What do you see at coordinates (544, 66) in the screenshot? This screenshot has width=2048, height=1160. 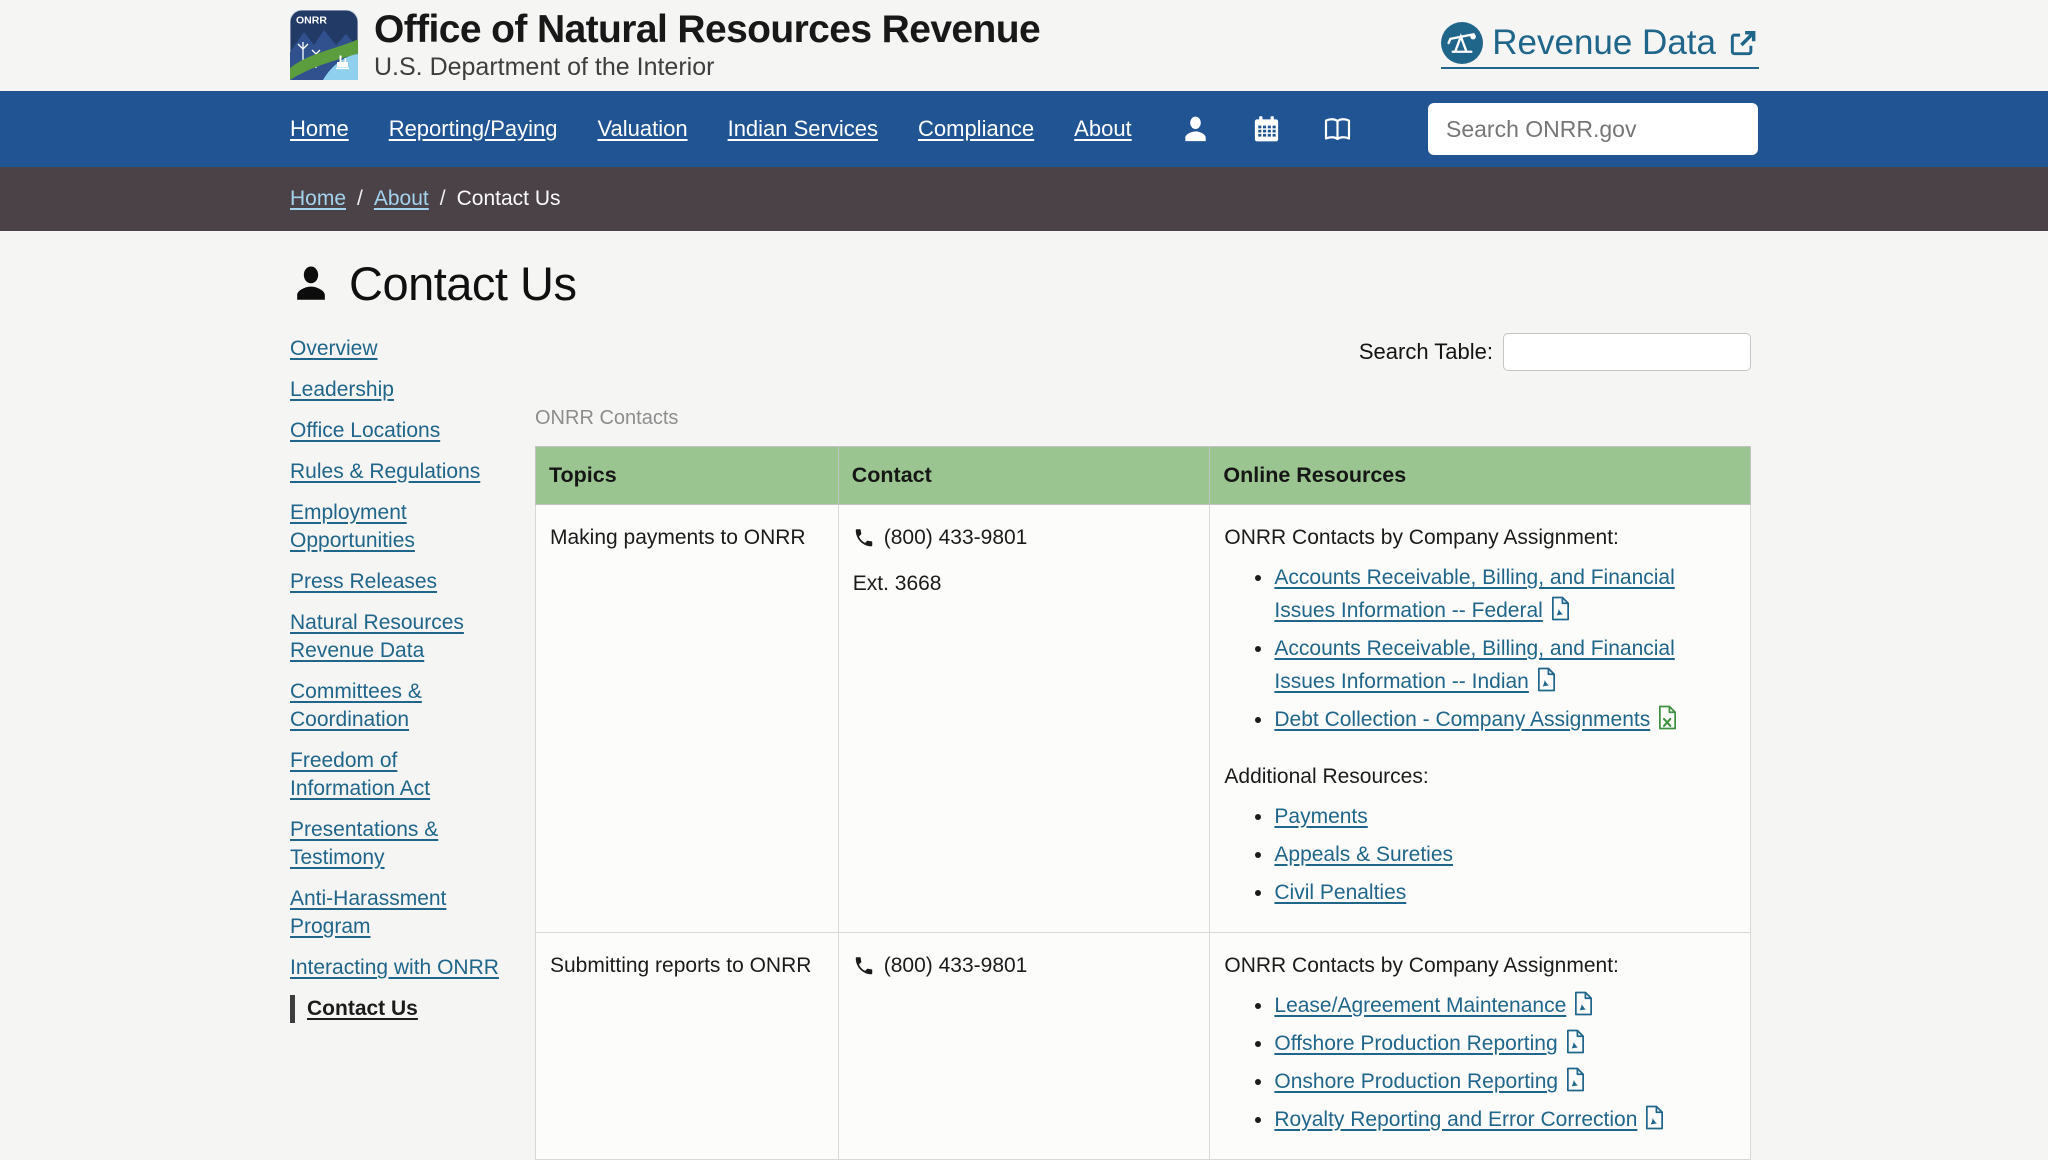 I see `site-subtitle: U.S. Department of the Interior` at bounding box center [544, 66].